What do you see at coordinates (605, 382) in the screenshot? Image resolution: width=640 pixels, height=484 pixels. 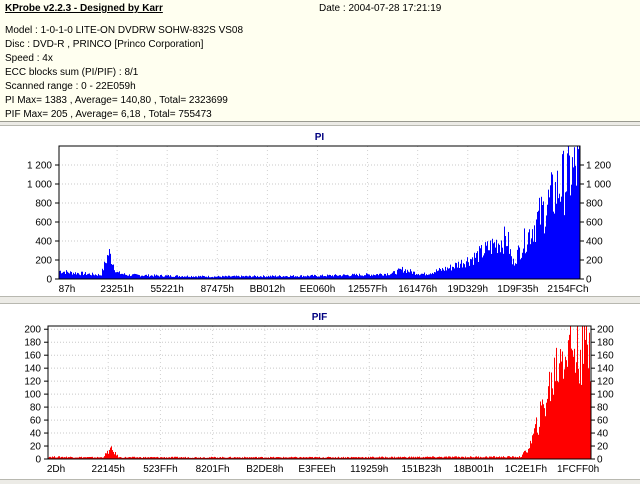 I see `y-tick-label-right: 120` at bounding box center [605, 382].